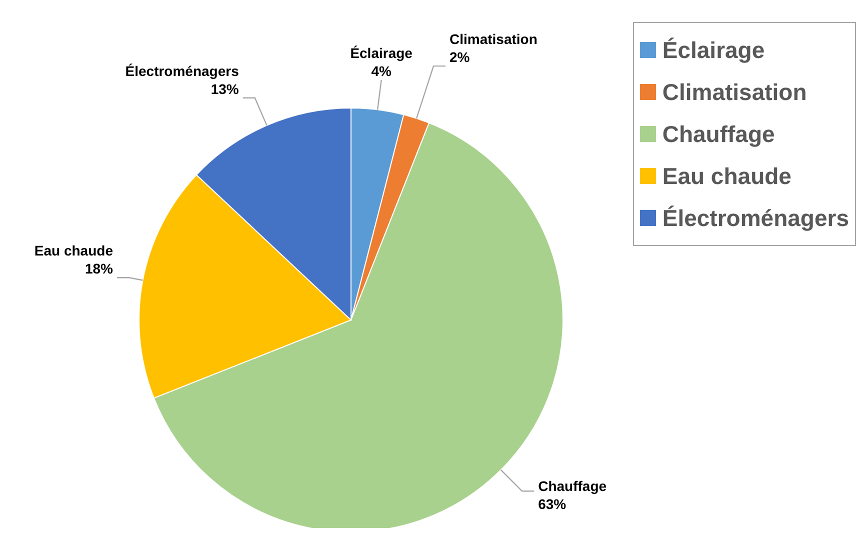  Describe the element at coordinates (494, 39) in the screenshot. I see `slice-label: Climatisation` at that location.